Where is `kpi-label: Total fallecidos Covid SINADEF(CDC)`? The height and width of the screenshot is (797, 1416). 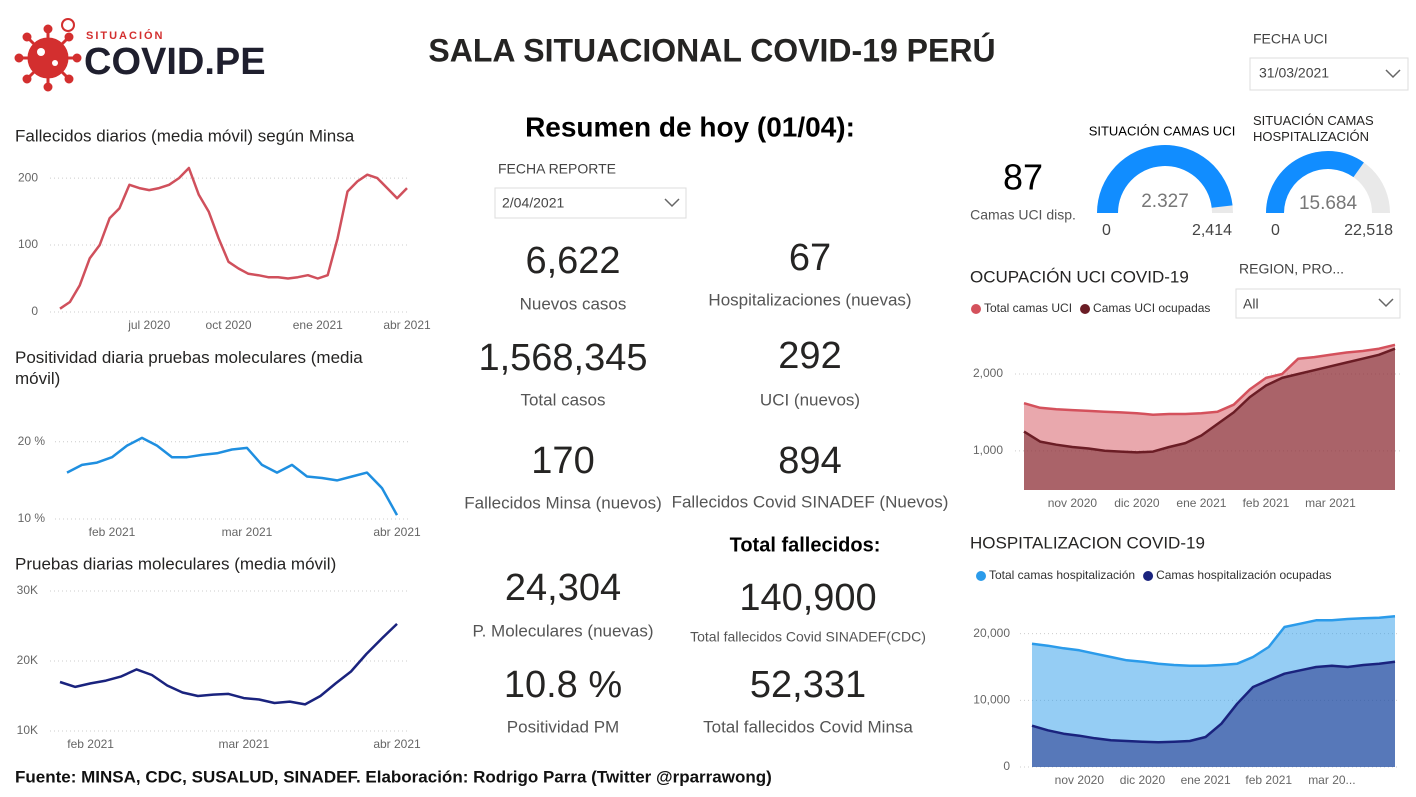 kpi-label: Total fallecidos Covid SINADEF(CDC) is located at coordinates (808, 637).